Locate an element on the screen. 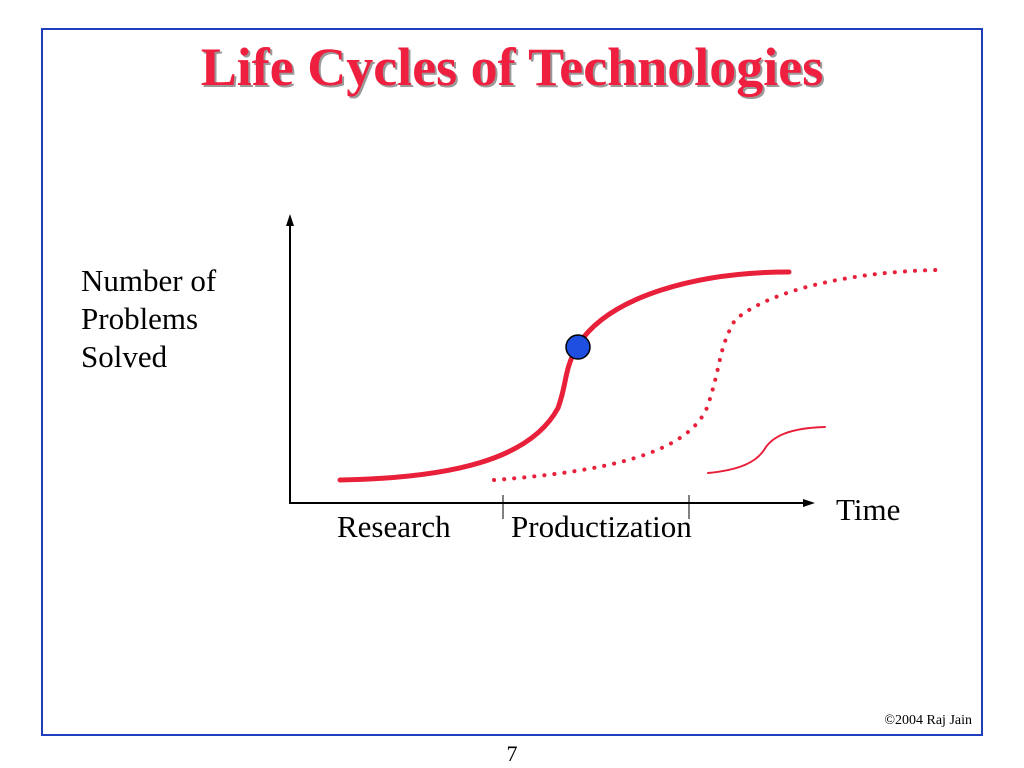  second-technology-curve is located at coordinates (715, 375).